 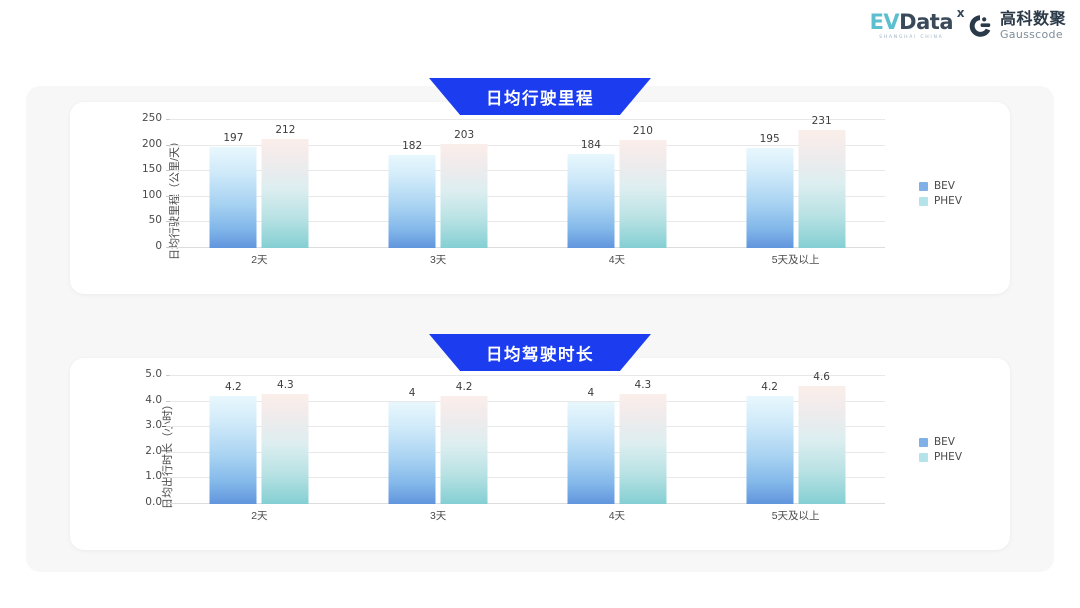 What do you see at coordinates (527, 503) in the screenshot?
I see `x-axis-line` at bounding box center [527, 503].